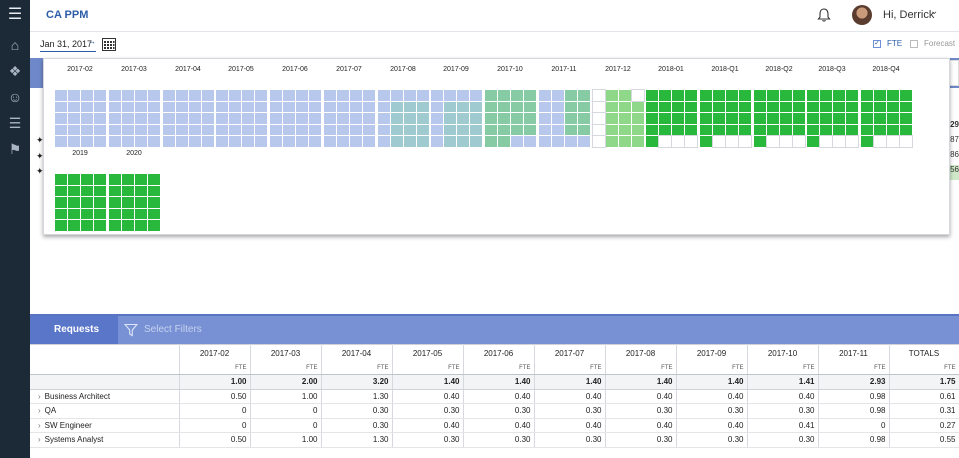 The height and width of the screenshot is (458, 959). What do you see at coordinates (74, 330) in the screenshot?
I see `requests-tab: Requests` at bounding box center [74, 330].